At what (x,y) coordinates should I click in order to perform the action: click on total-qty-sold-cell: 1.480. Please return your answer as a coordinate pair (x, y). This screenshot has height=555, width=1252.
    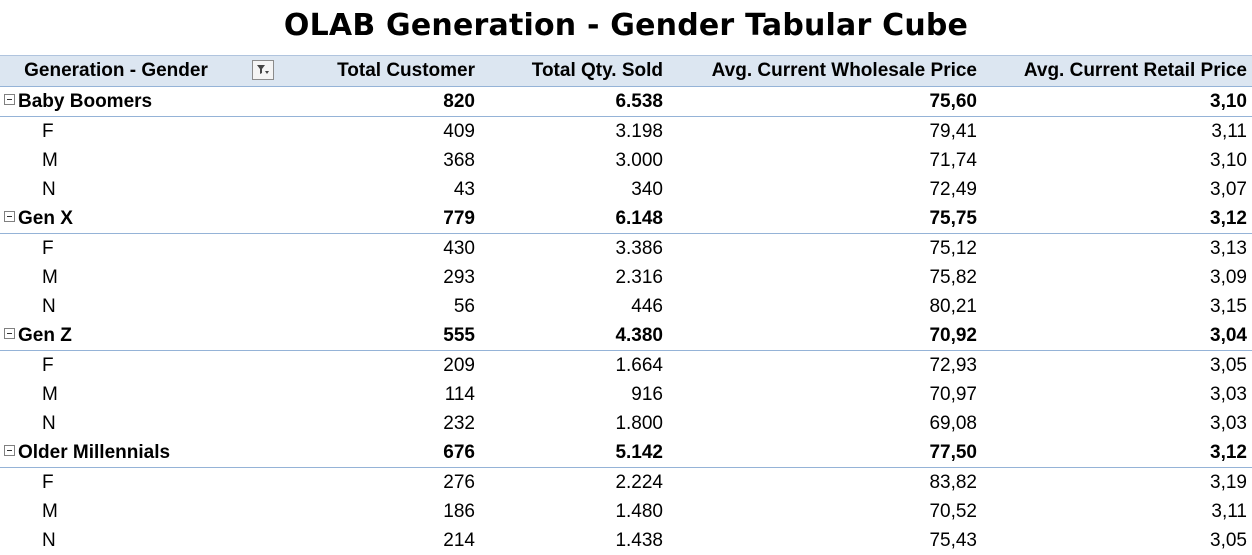
    Looking at the image, I should click on (574, 511).